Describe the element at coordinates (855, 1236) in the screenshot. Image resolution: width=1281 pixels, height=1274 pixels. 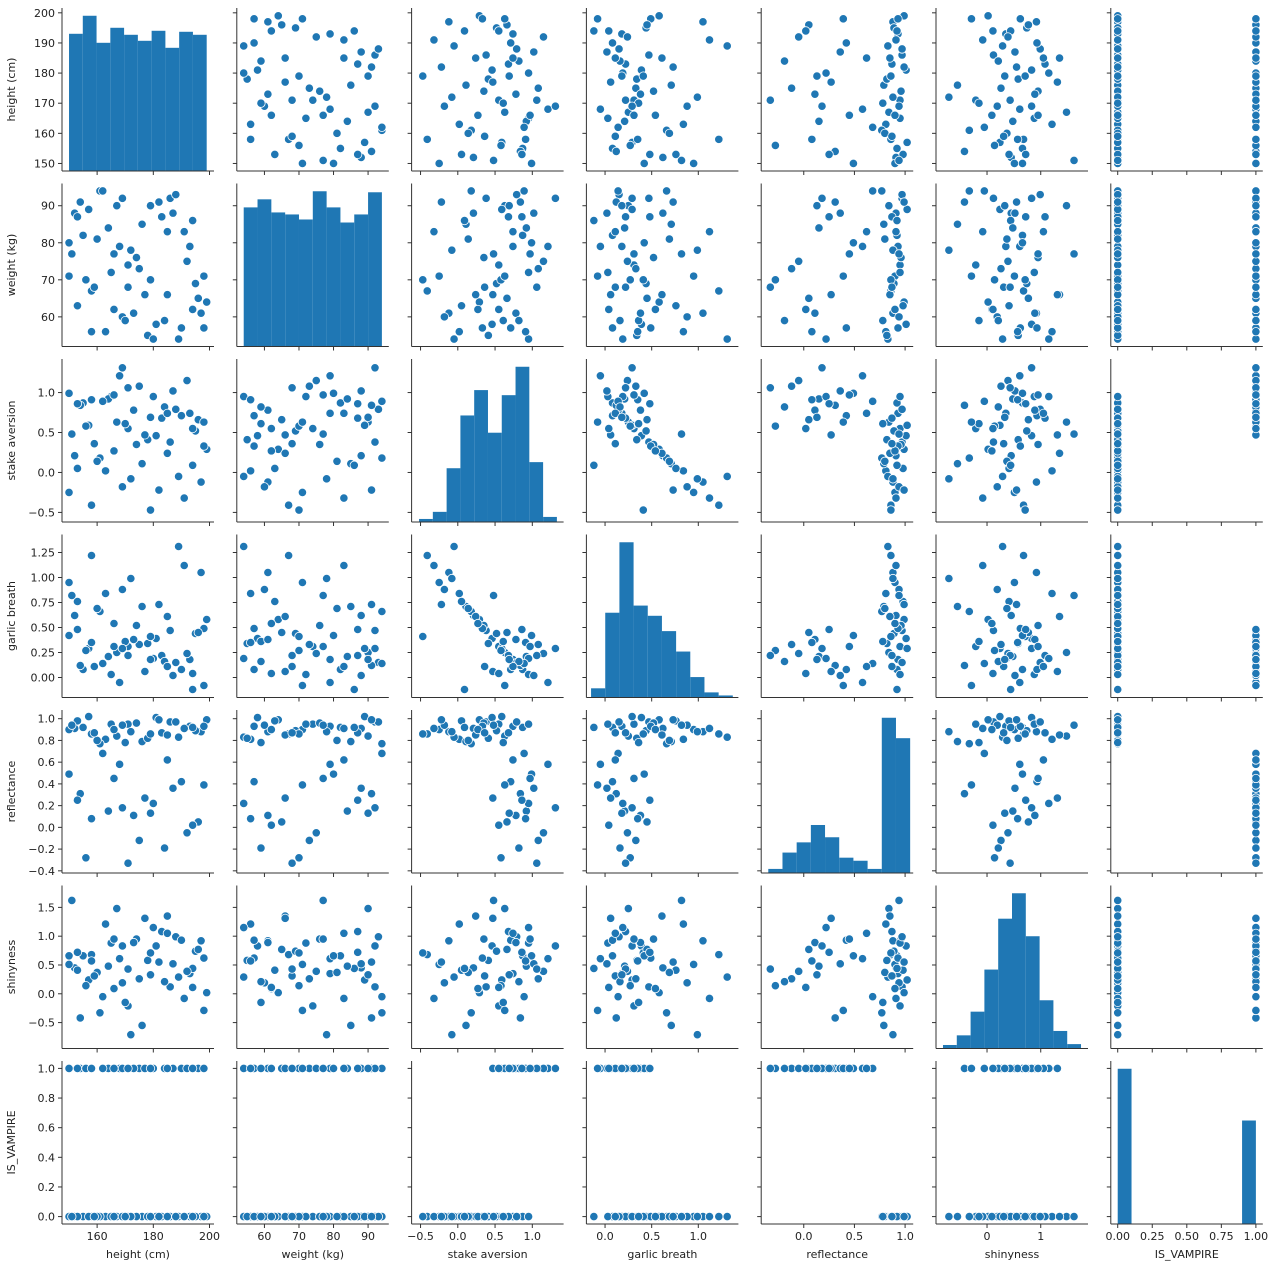
I see `x-tick-label: 0.5` at that location.